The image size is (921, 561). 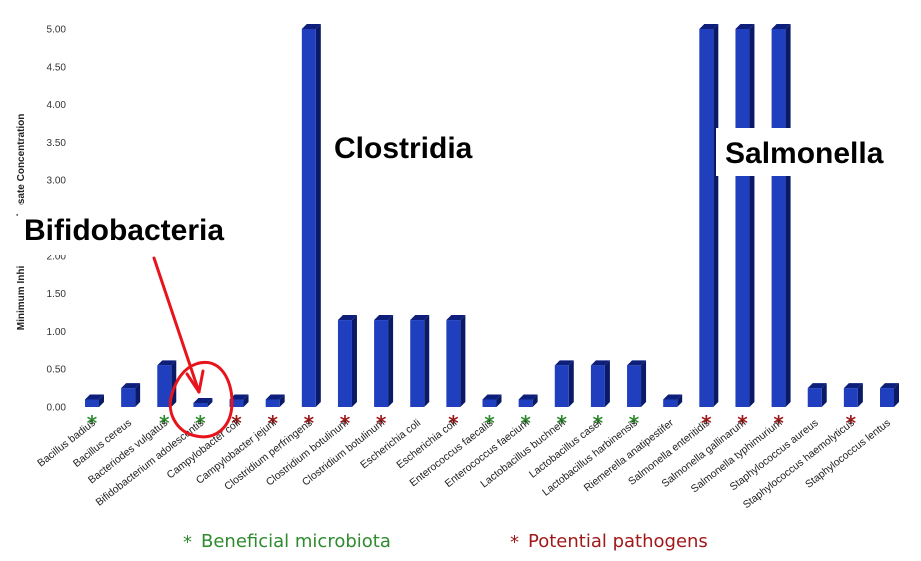 I want to click on clostridia-label-box, so click(x=410, y=146).